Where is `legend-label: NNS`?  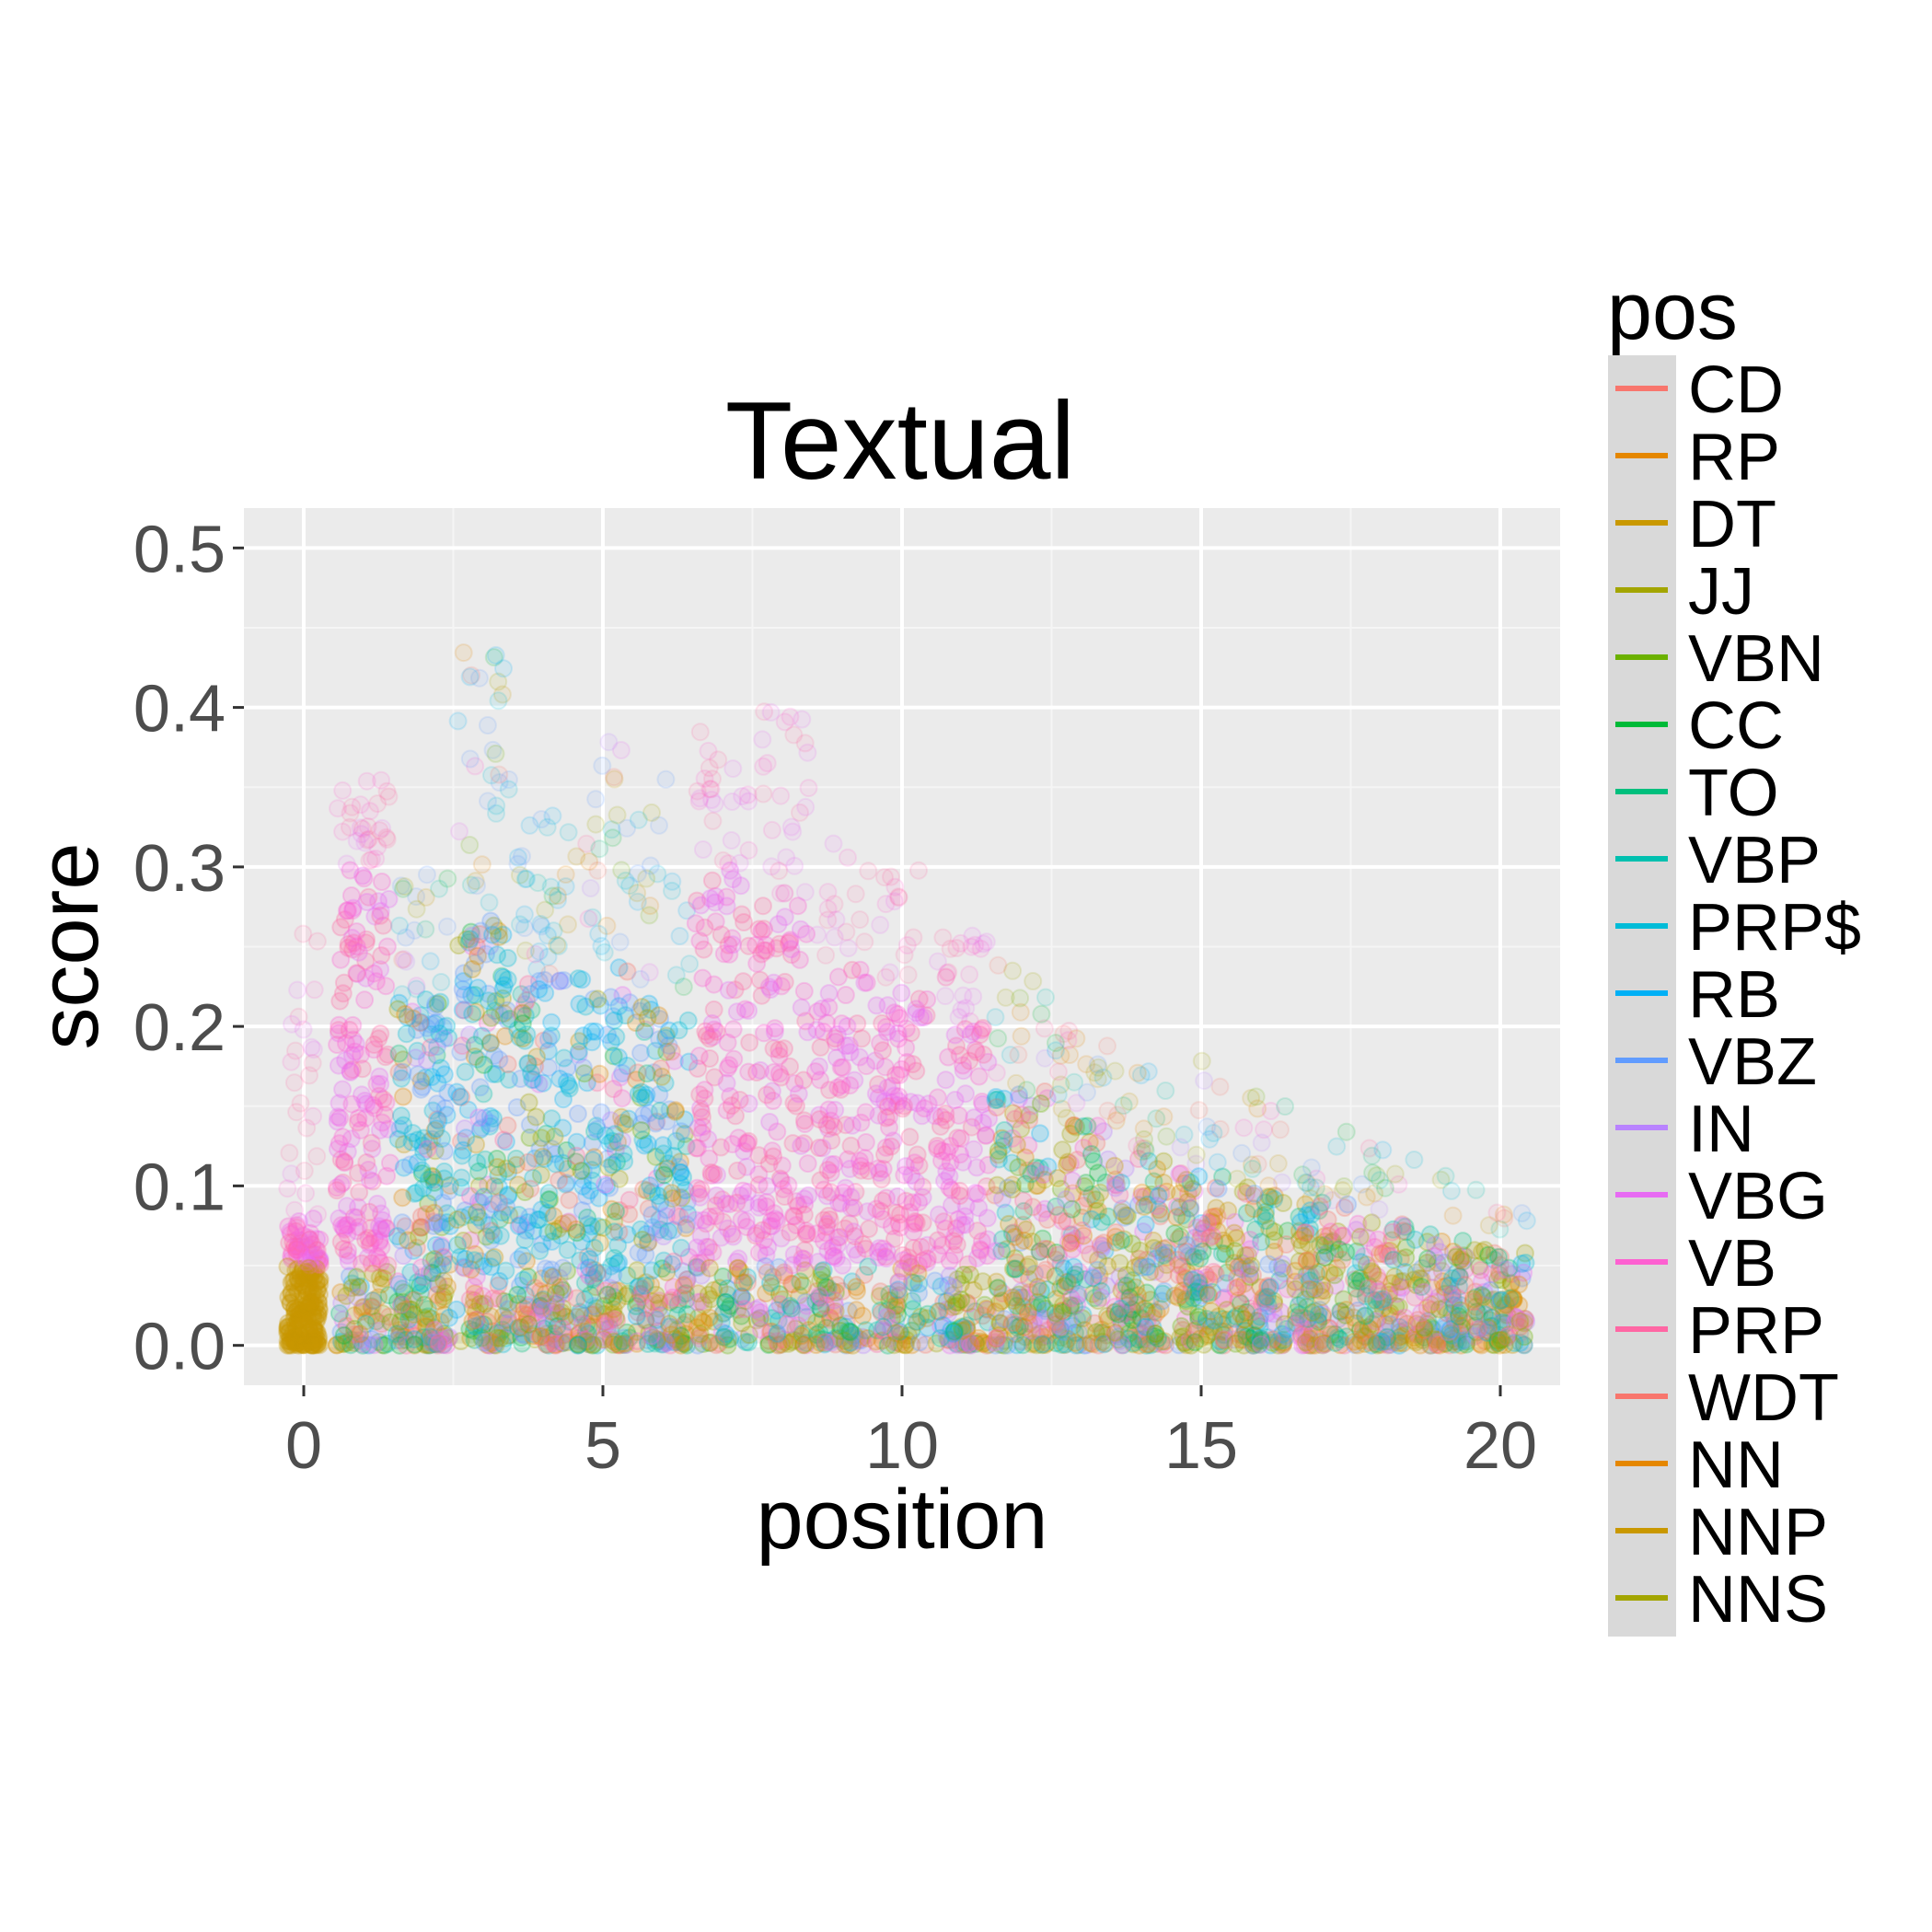 legend-label: NNS is located at coordinates (1758, 1600).